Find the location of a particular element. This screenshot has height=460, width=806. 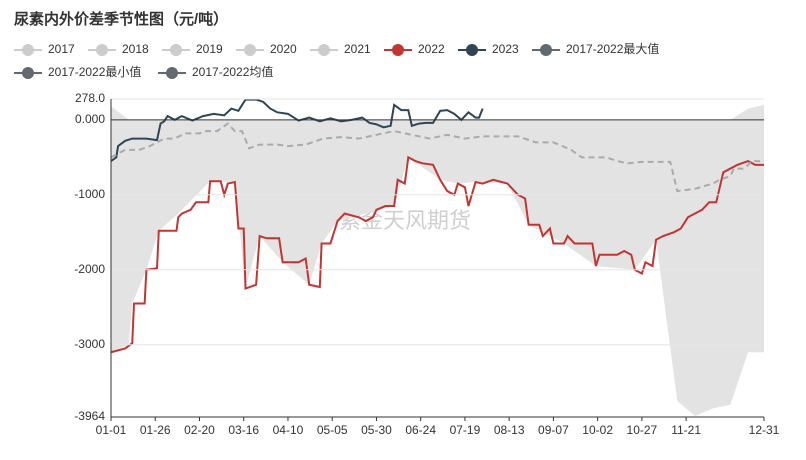

y-tick-label: -2000 is located at coordinates (89, 269).